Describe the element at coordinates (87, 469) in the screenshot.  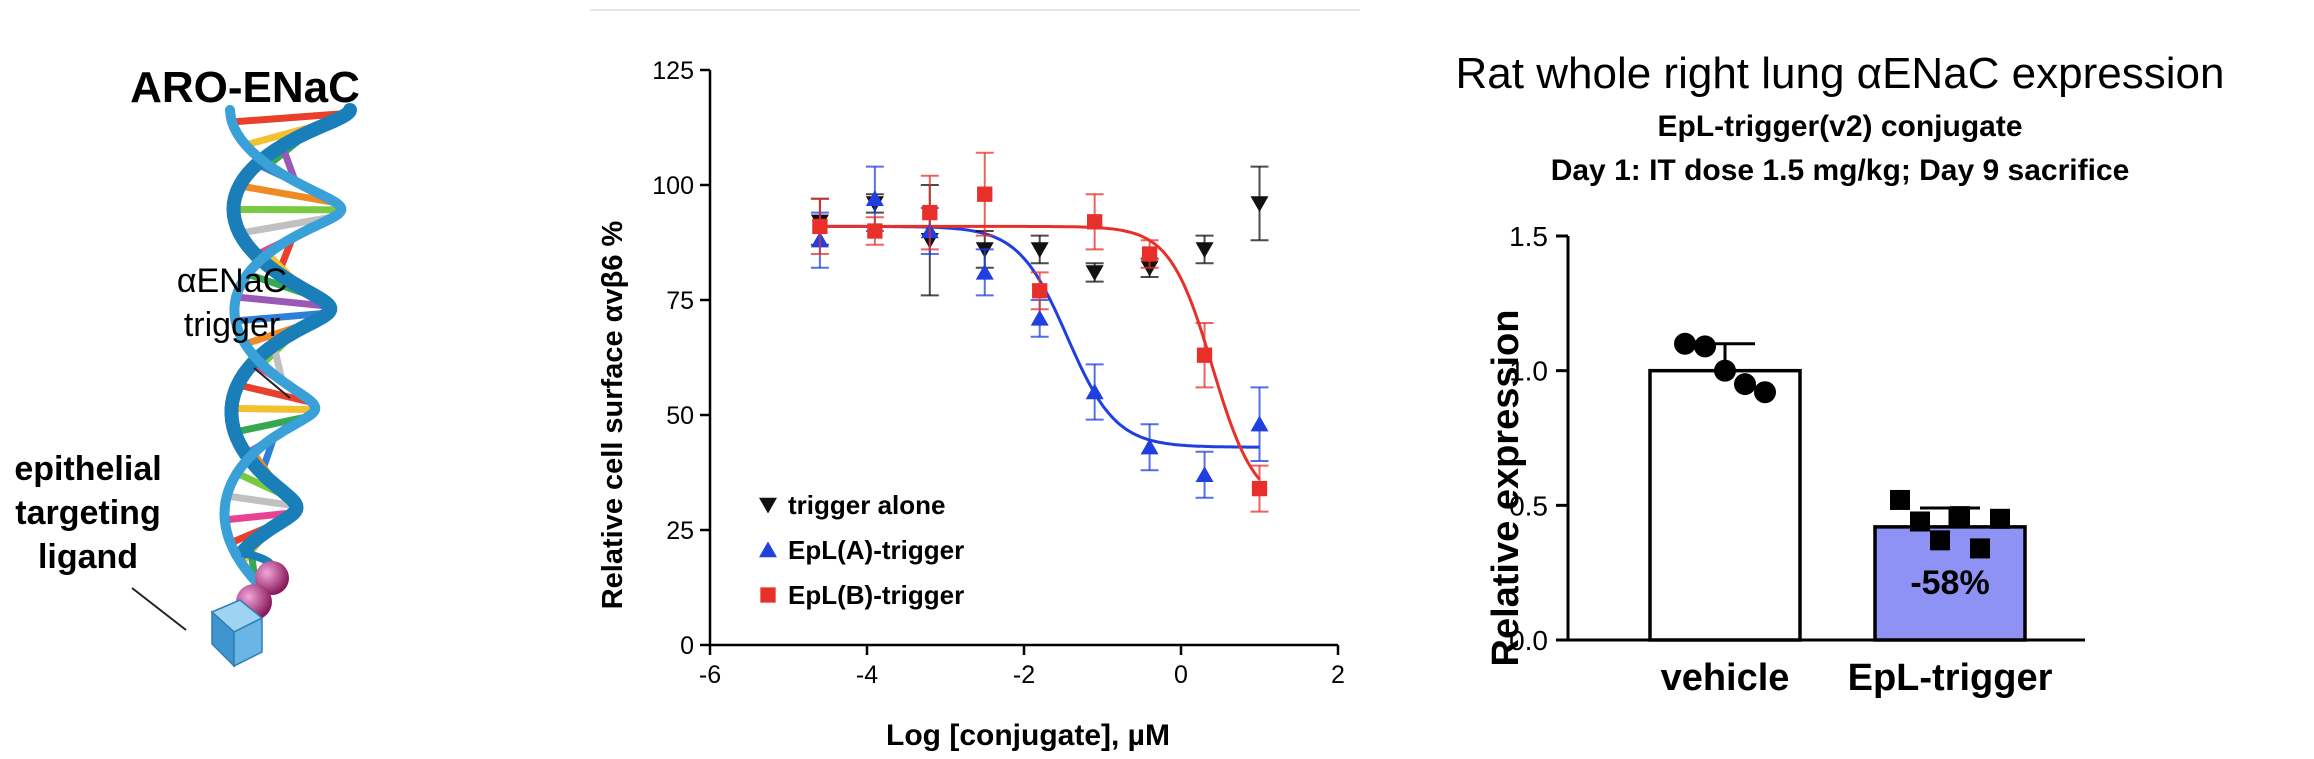
I see `label-ligand-line1: epithelial` at that location.